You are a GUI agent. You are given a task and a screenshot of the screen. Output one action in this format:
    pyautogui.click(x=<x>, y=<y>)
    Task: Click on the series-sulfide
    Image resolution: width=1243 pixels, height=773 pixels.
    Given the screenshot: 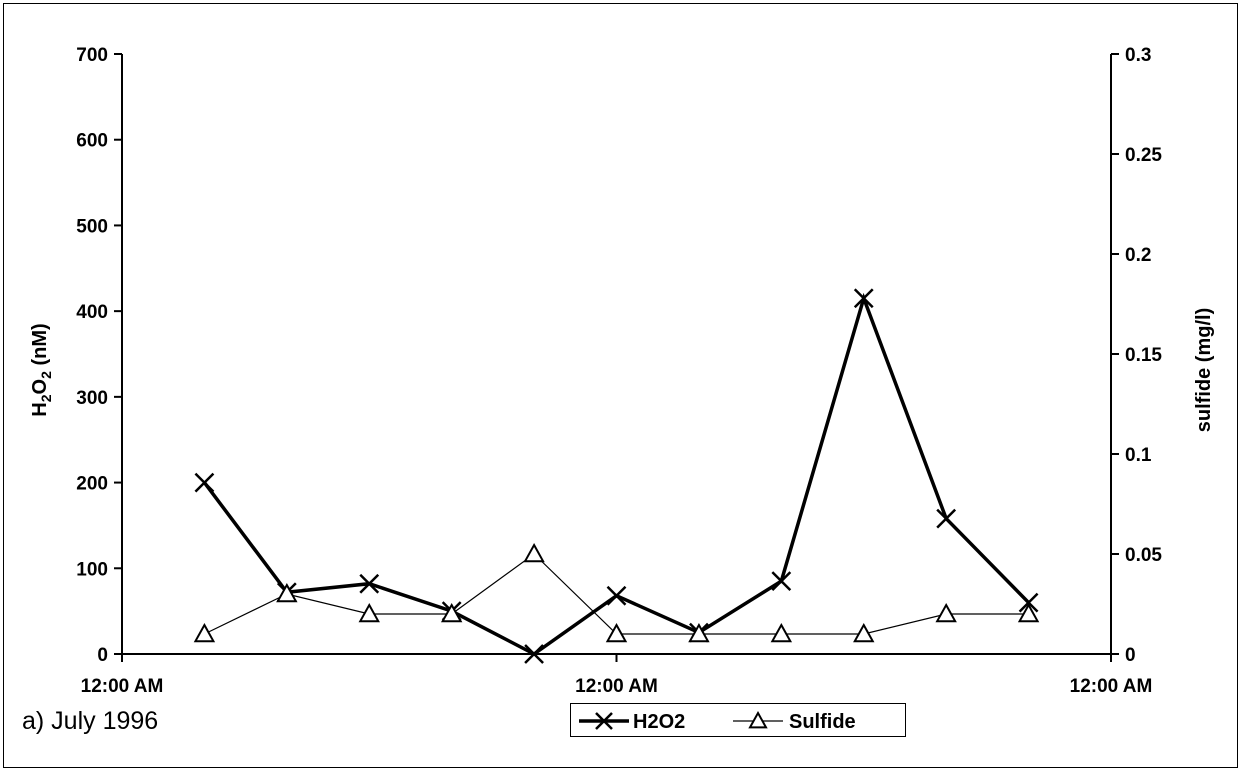 What is the action you would take?
    pyautogui.click(x=616, y=592)
    